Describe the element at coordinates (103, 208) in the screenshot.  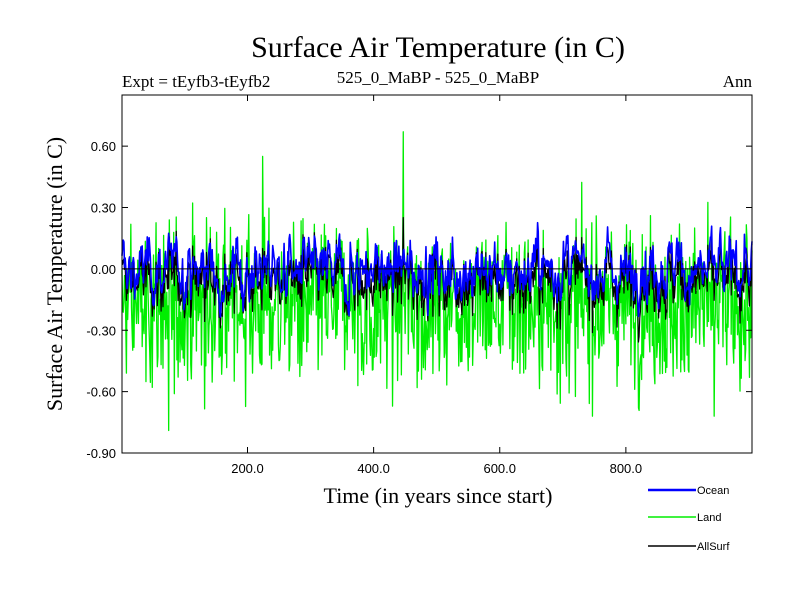
I see `y-tick-label: 0.30` at that location.